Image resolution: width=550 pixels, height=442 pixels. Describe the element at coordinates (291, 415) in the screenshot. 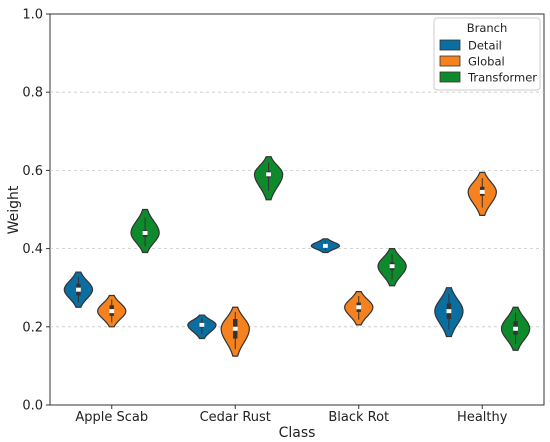

I see `x-axis-ticks: Apple Scab Cedar Rust Black Rot Healthy` at that location.